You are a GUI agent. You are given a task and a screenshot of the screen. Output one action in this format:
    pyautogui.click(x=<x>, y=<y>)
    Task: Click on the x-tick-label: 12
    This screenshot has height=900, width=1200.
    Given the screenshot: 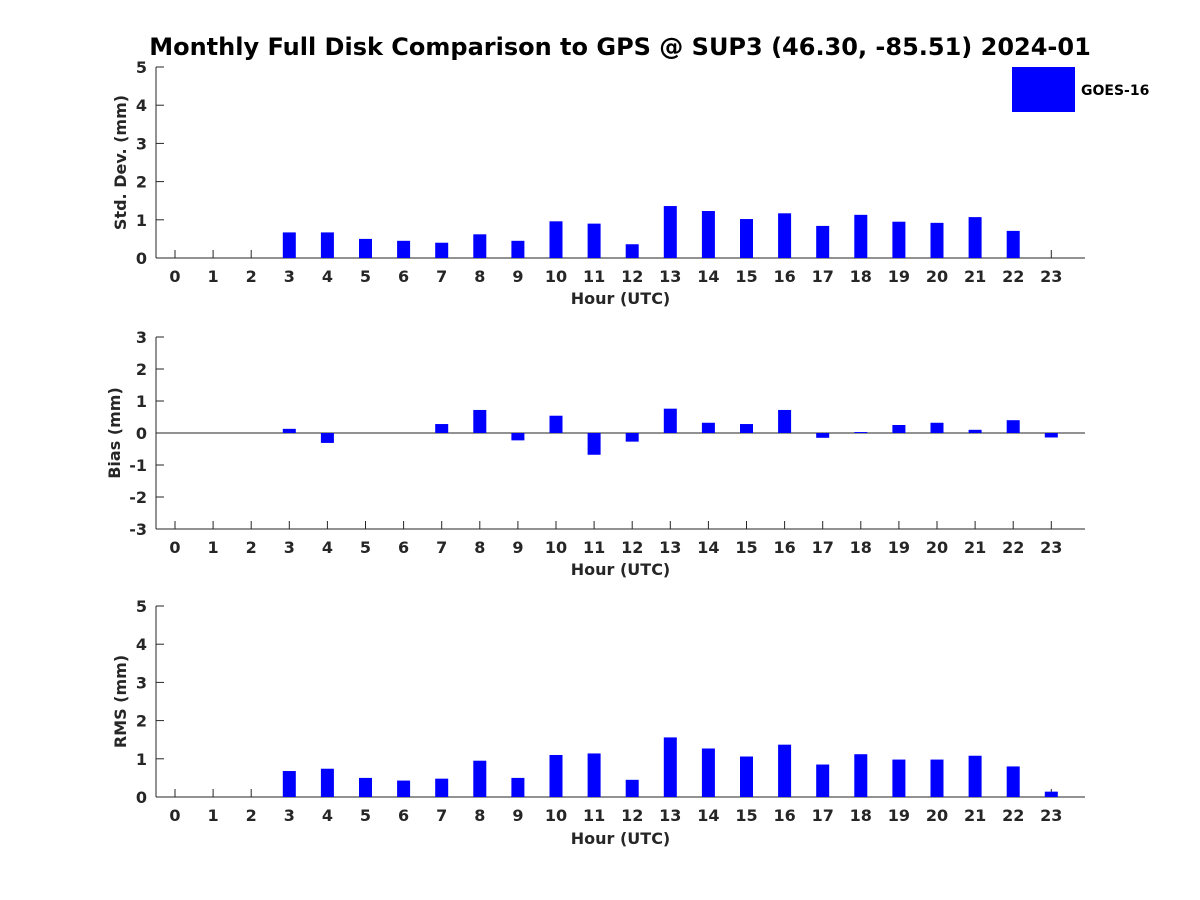 What is the action you would take?
    pyautogui.click(x=632, y=815)
    